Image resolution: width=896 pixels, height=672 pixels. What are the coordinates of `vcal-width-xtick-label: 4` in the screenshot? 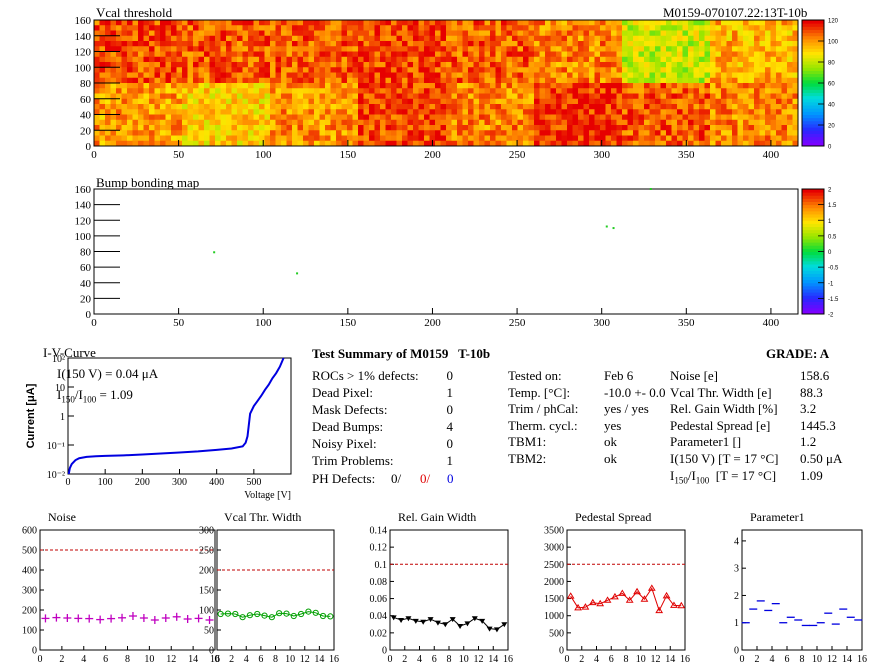 It's located at (246, 659).